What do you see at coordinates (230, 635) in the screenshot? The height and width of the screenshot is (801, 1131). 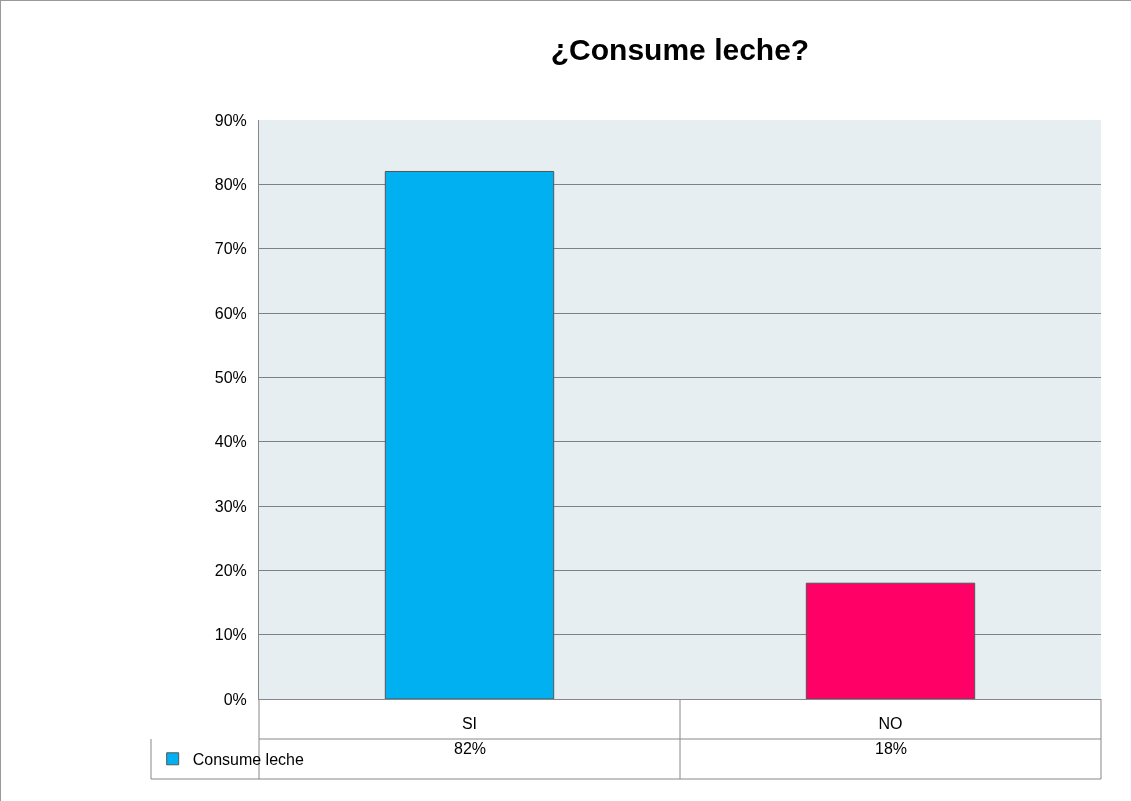 I see `y-tick-label: 10%` at bounding box center [230, 635].